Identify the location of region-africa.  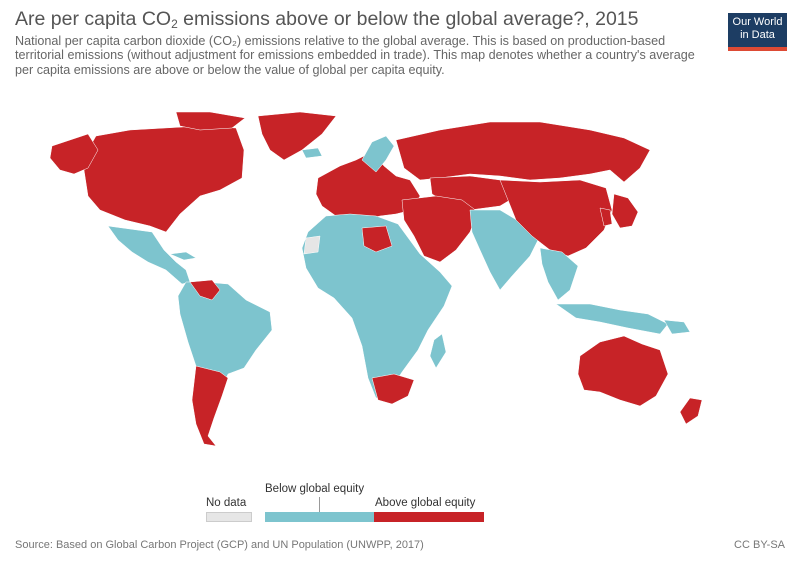
(377, 306).